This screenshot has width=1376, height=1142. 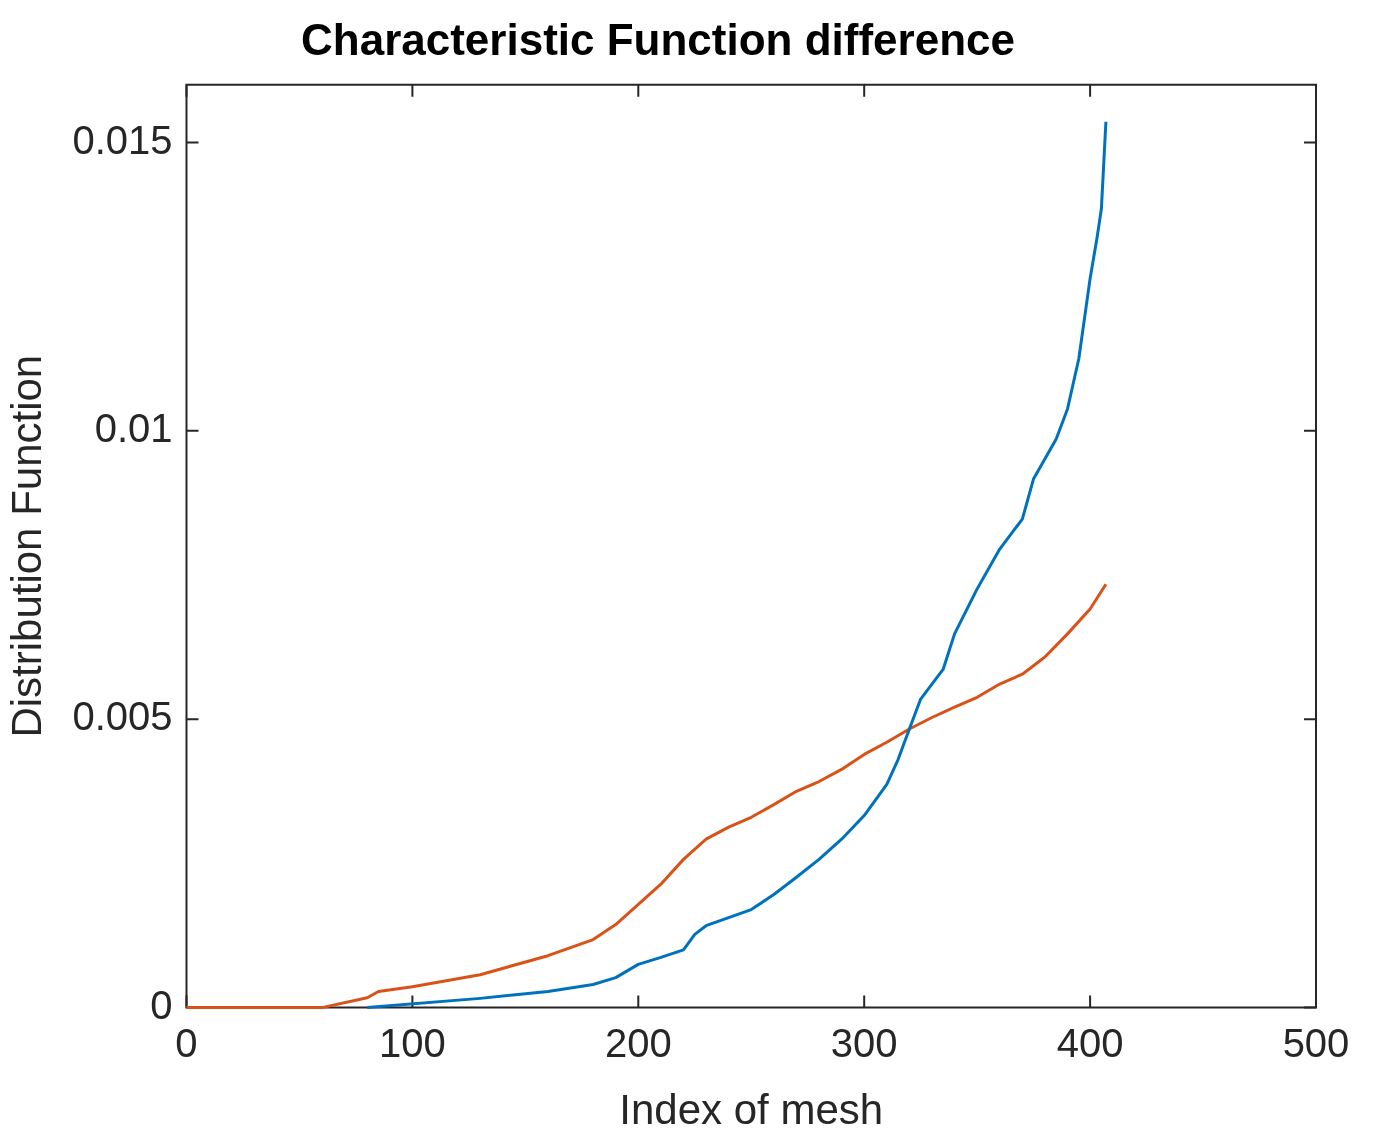 I want to click on y-tick-label: 0.005, so click(x=122, y=716).